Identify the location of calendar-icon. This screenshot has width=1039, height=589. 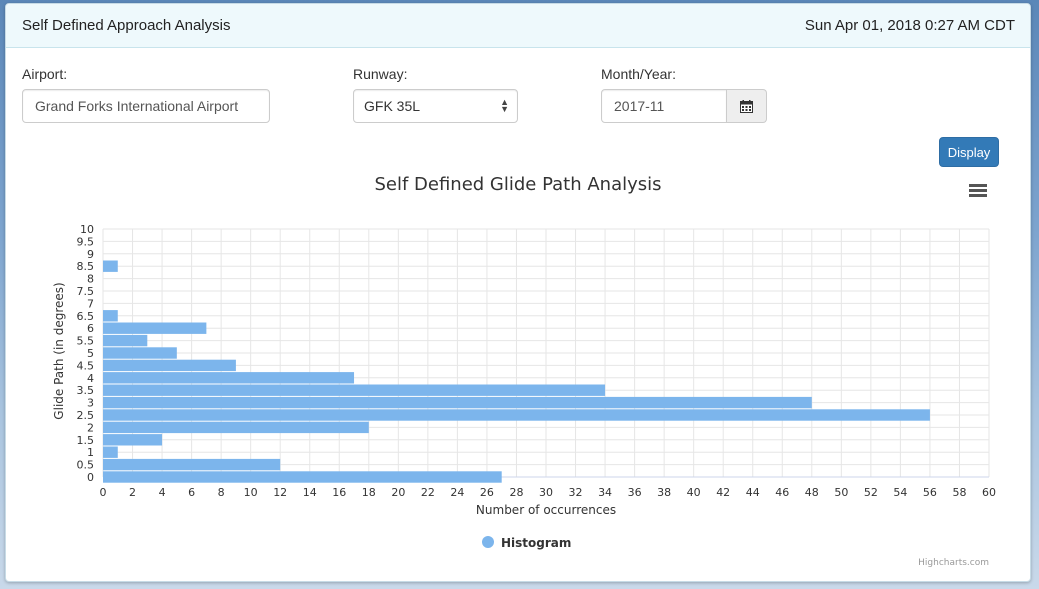
(746, 106).